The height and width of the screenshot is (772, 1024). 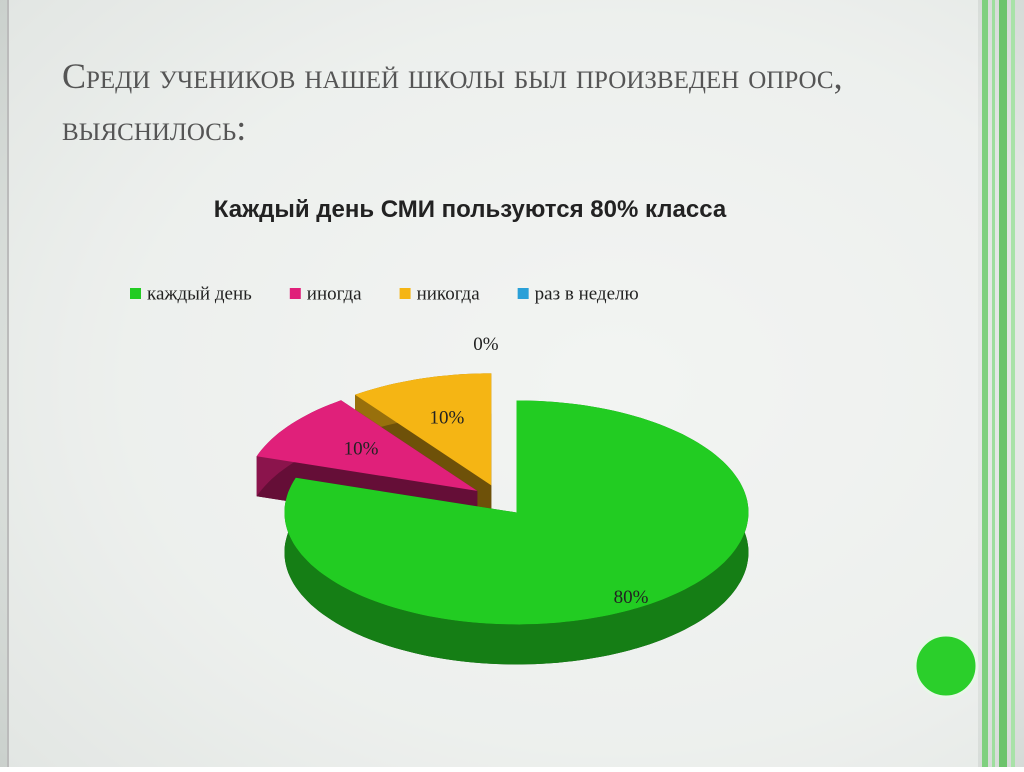 What do you see at coordinates (587, 293) in the screenshot?
I see `legend-label: раз в неделю` at bounding box center [587, 293].